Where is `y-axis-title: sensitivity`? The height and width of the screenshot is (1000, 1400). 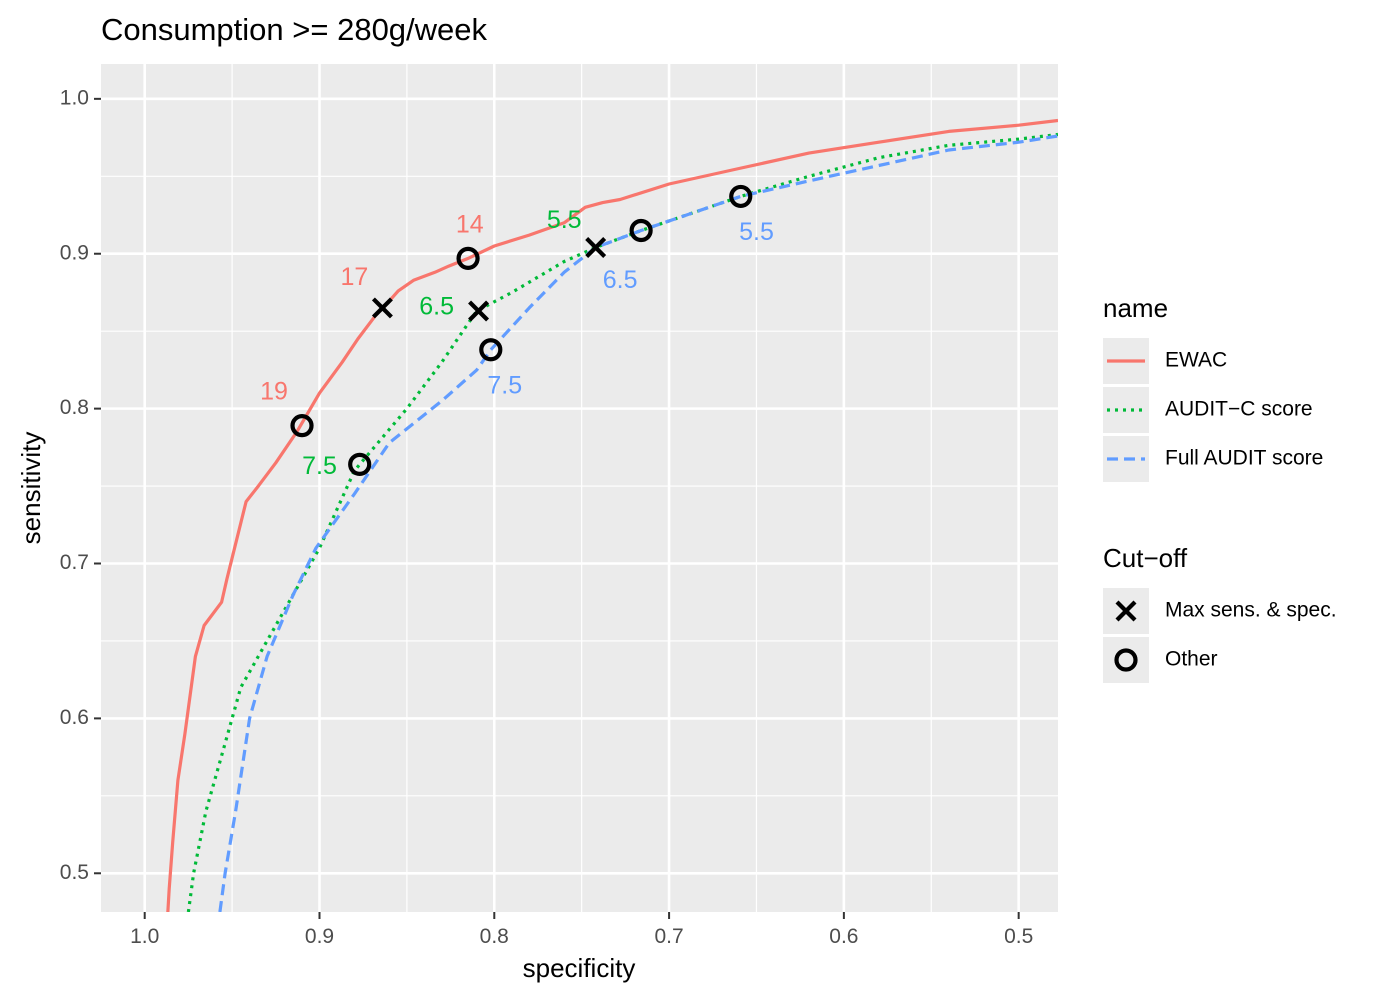 y-axis-title: sensitivity is located at coordinates (31, 488).